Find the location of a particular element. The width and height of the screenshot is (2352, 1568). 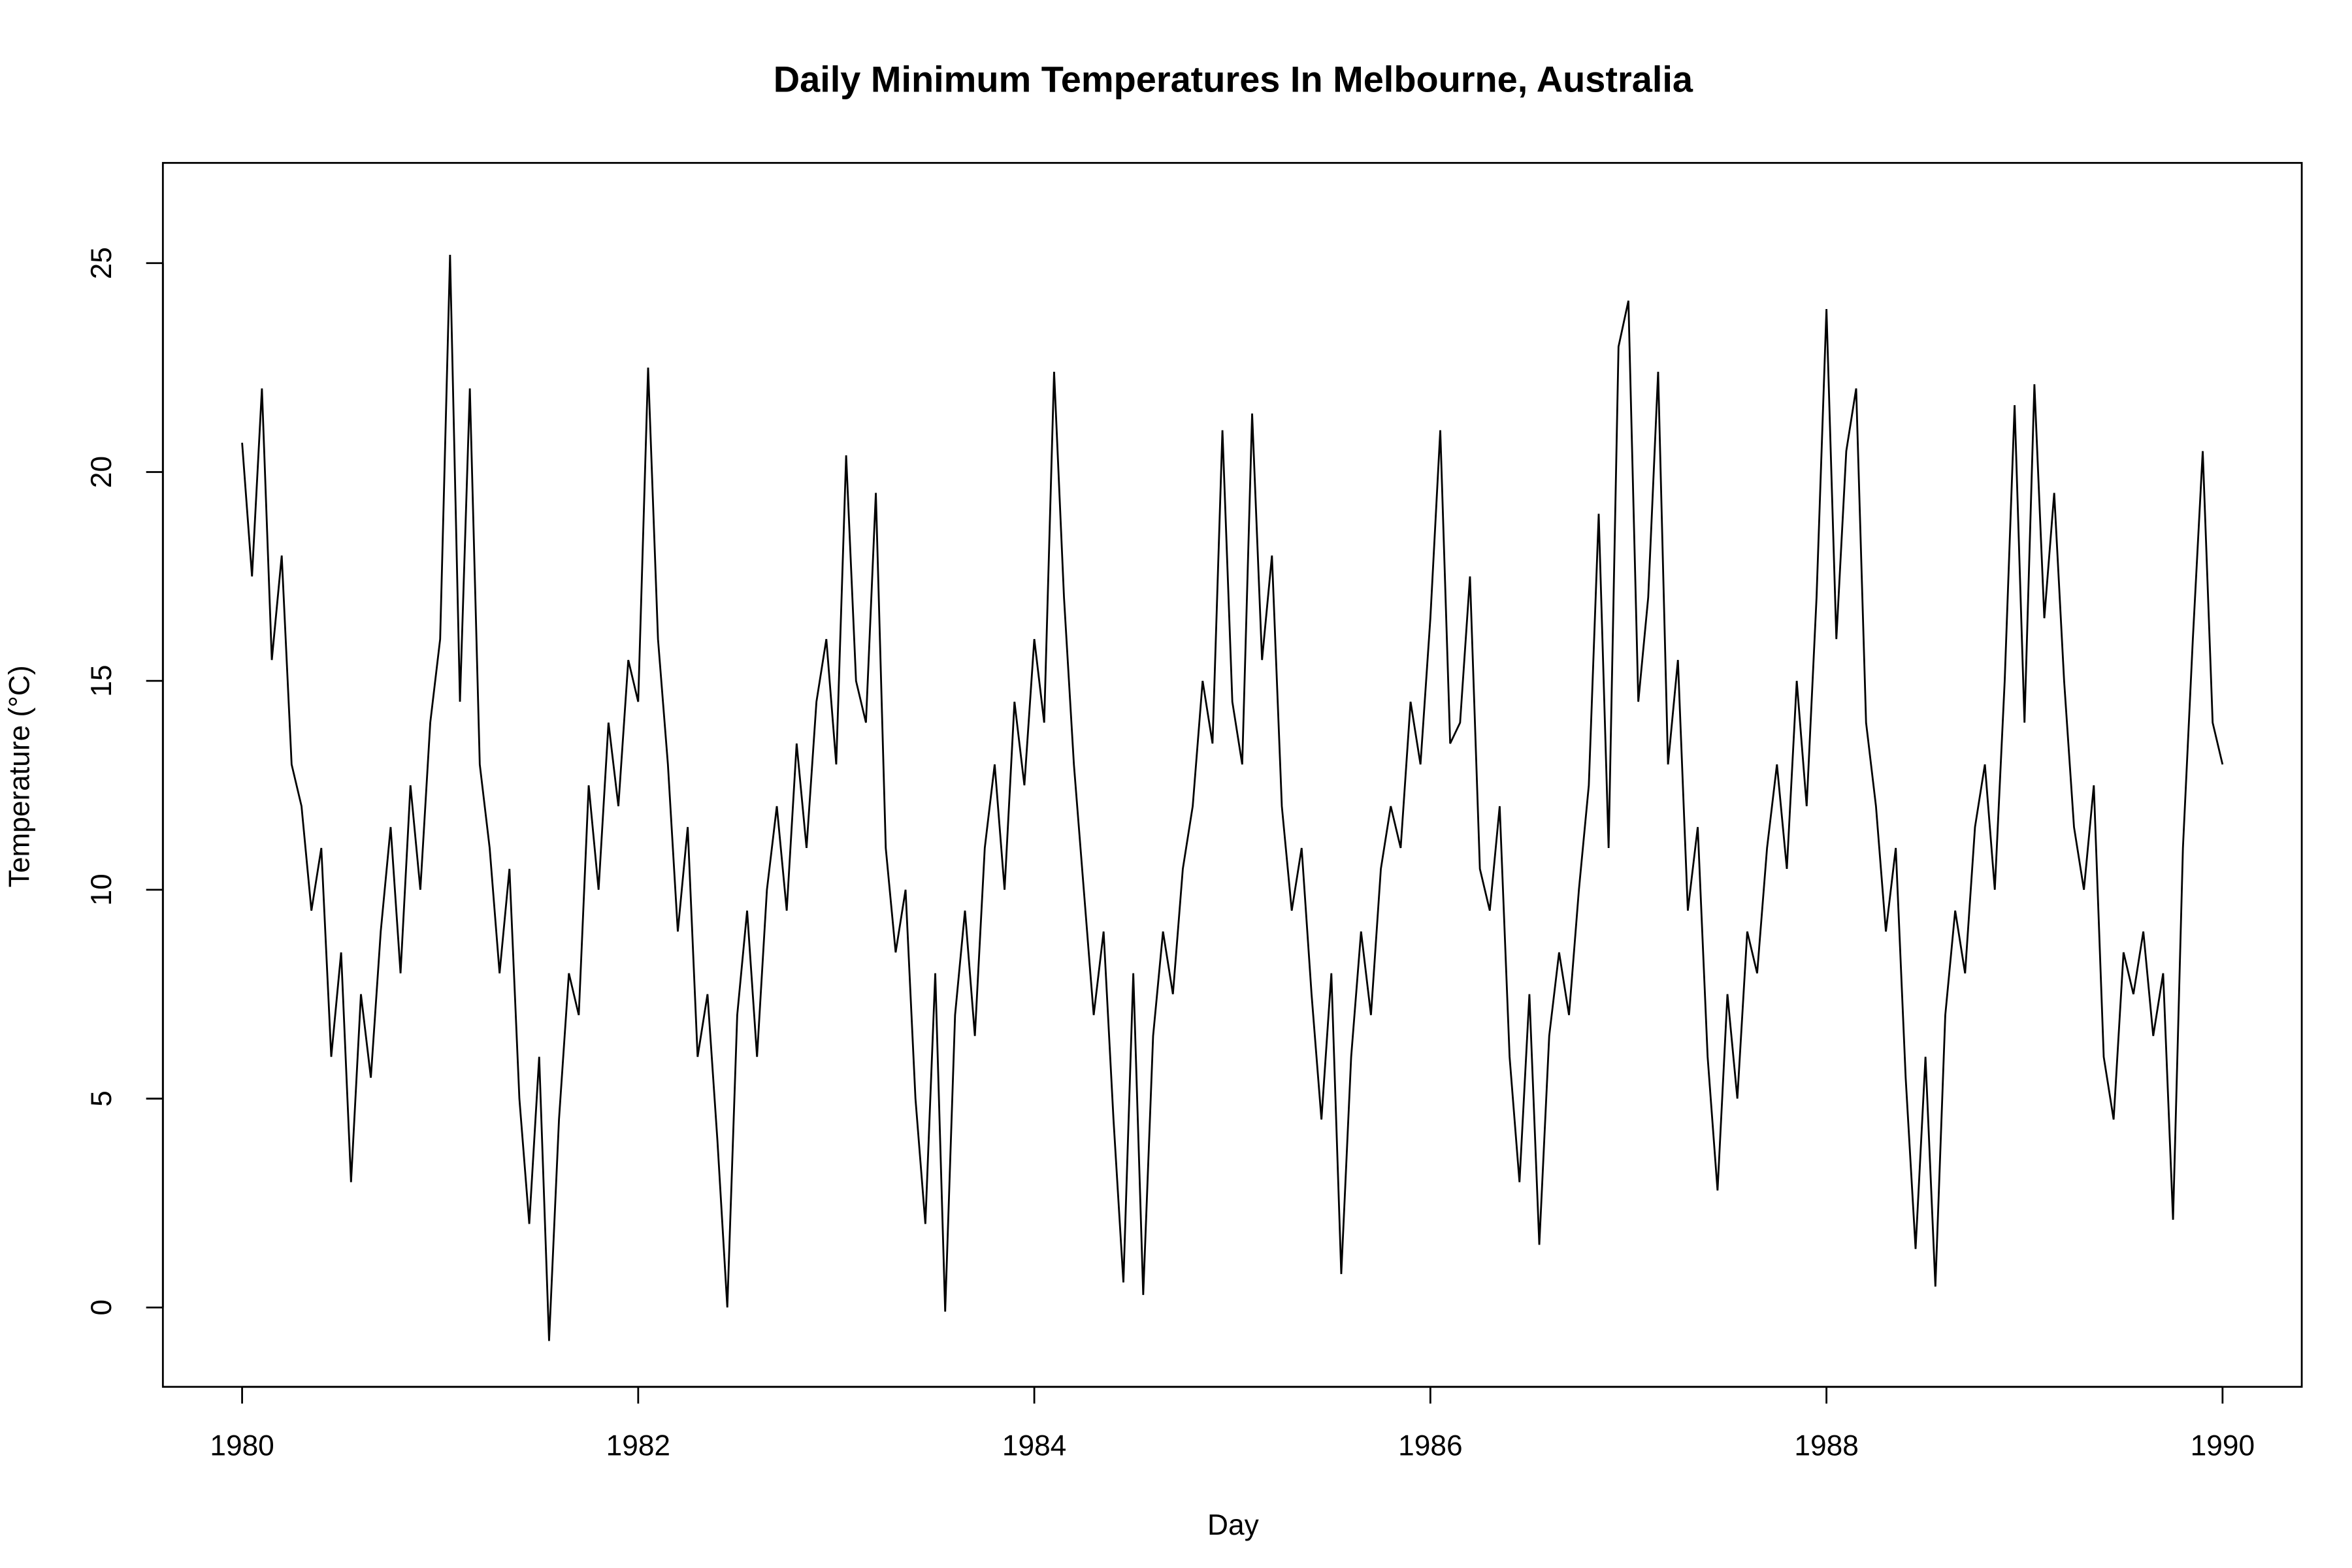

x-axis-label: Day is located at coordinates (1233, 1525).